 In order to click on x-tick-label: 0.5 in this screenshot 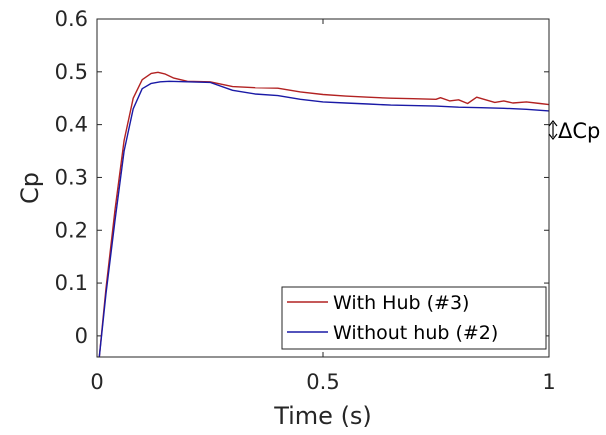, I will do `click(322, 382)`.